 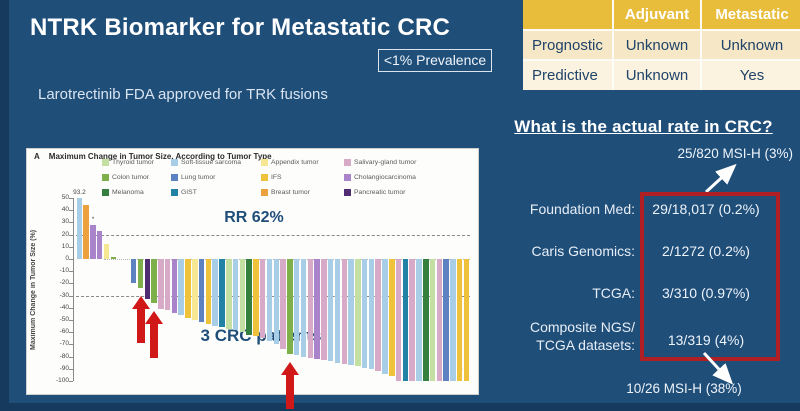 I want to click on y-tick-label: 20, so click(x=65, y=234).